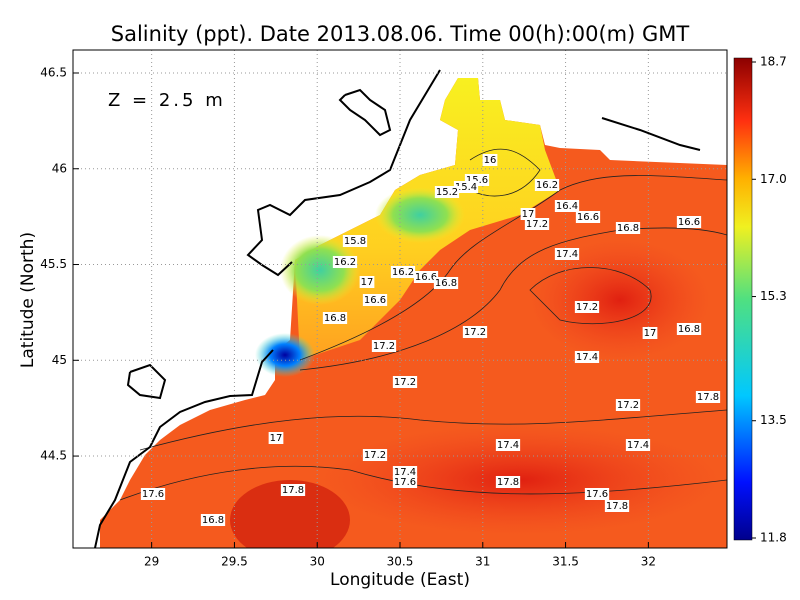 Image resolution: width=800 pixels, height=600 pixels. What do you see at coordinates (53, 456) in the screenshot?
I see `y-tick-label: 44.5` at bounding box center [53, 456].